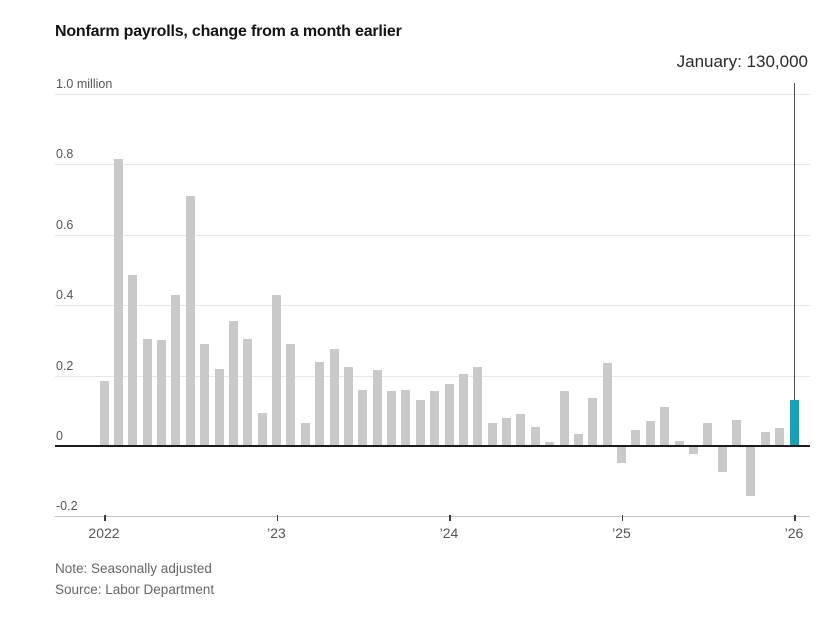  Describe the element at coordinates (593, 422) in the screenshot. I see `bar-nov-2024` at that location.